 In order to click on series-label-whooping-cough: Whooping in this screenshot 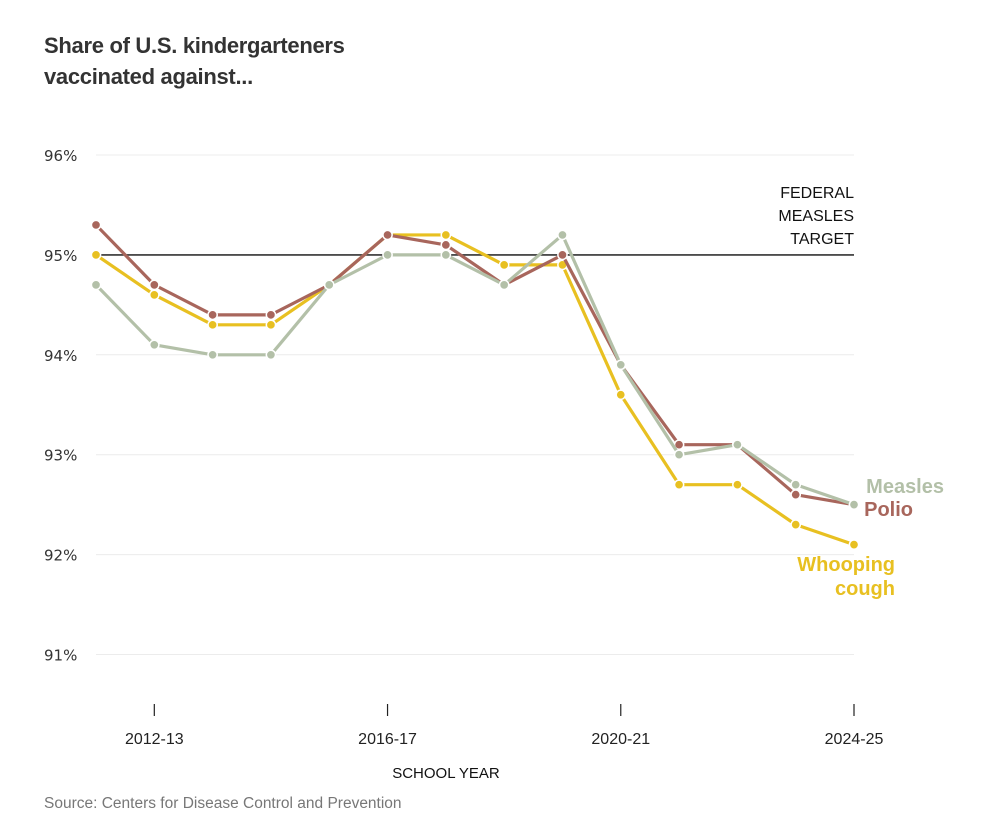, I will do `click(846, 565)`.